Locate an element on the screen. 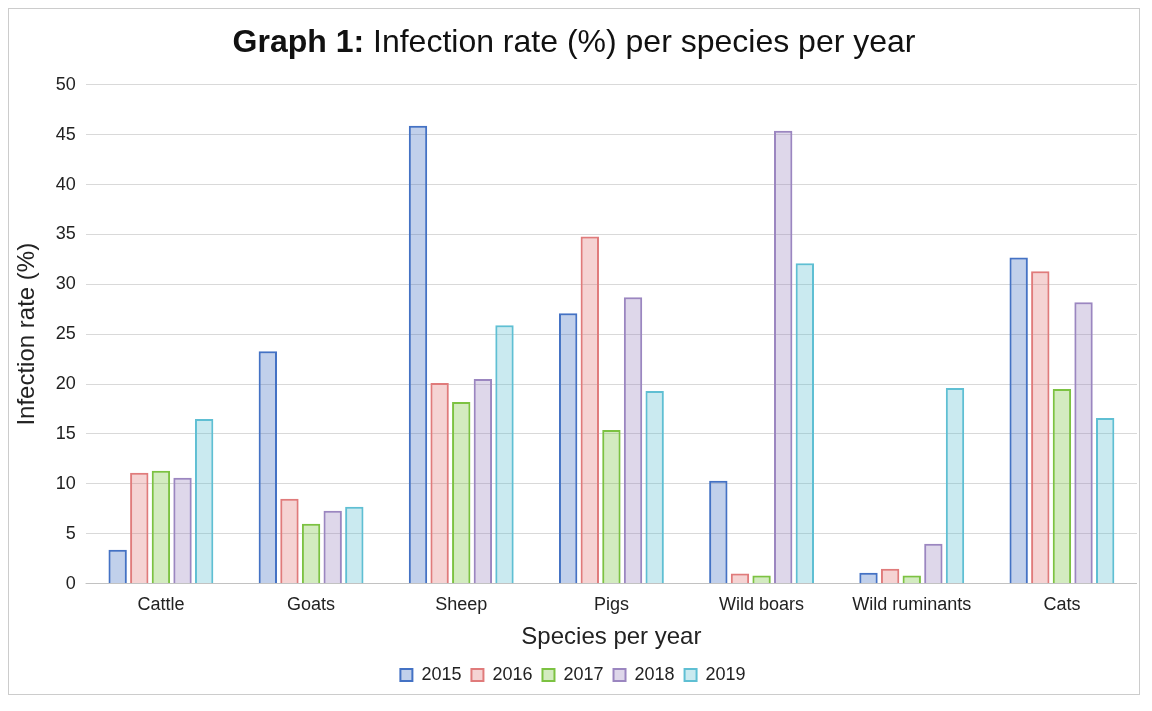 This screenshot has height=711, width=1152. legend-label: 2019 is located at coordinates (725, 673).